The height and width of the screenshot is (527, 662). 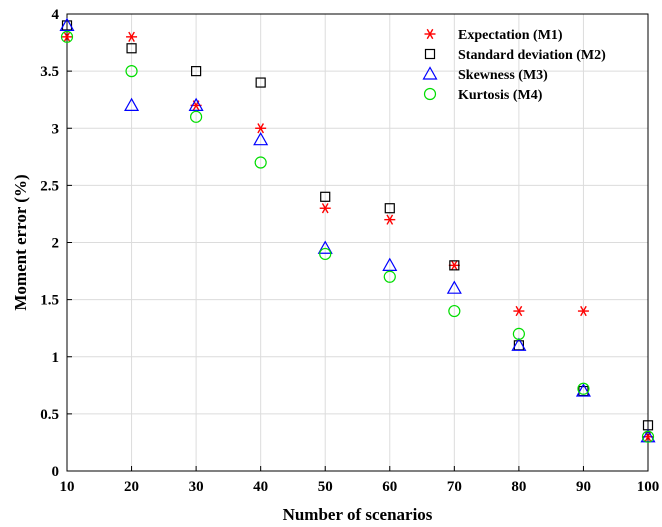 What do you see at coordinates (454, 487) in the screenshot?
I see `x-tick-label: 70` at bounding box center [454, 487].